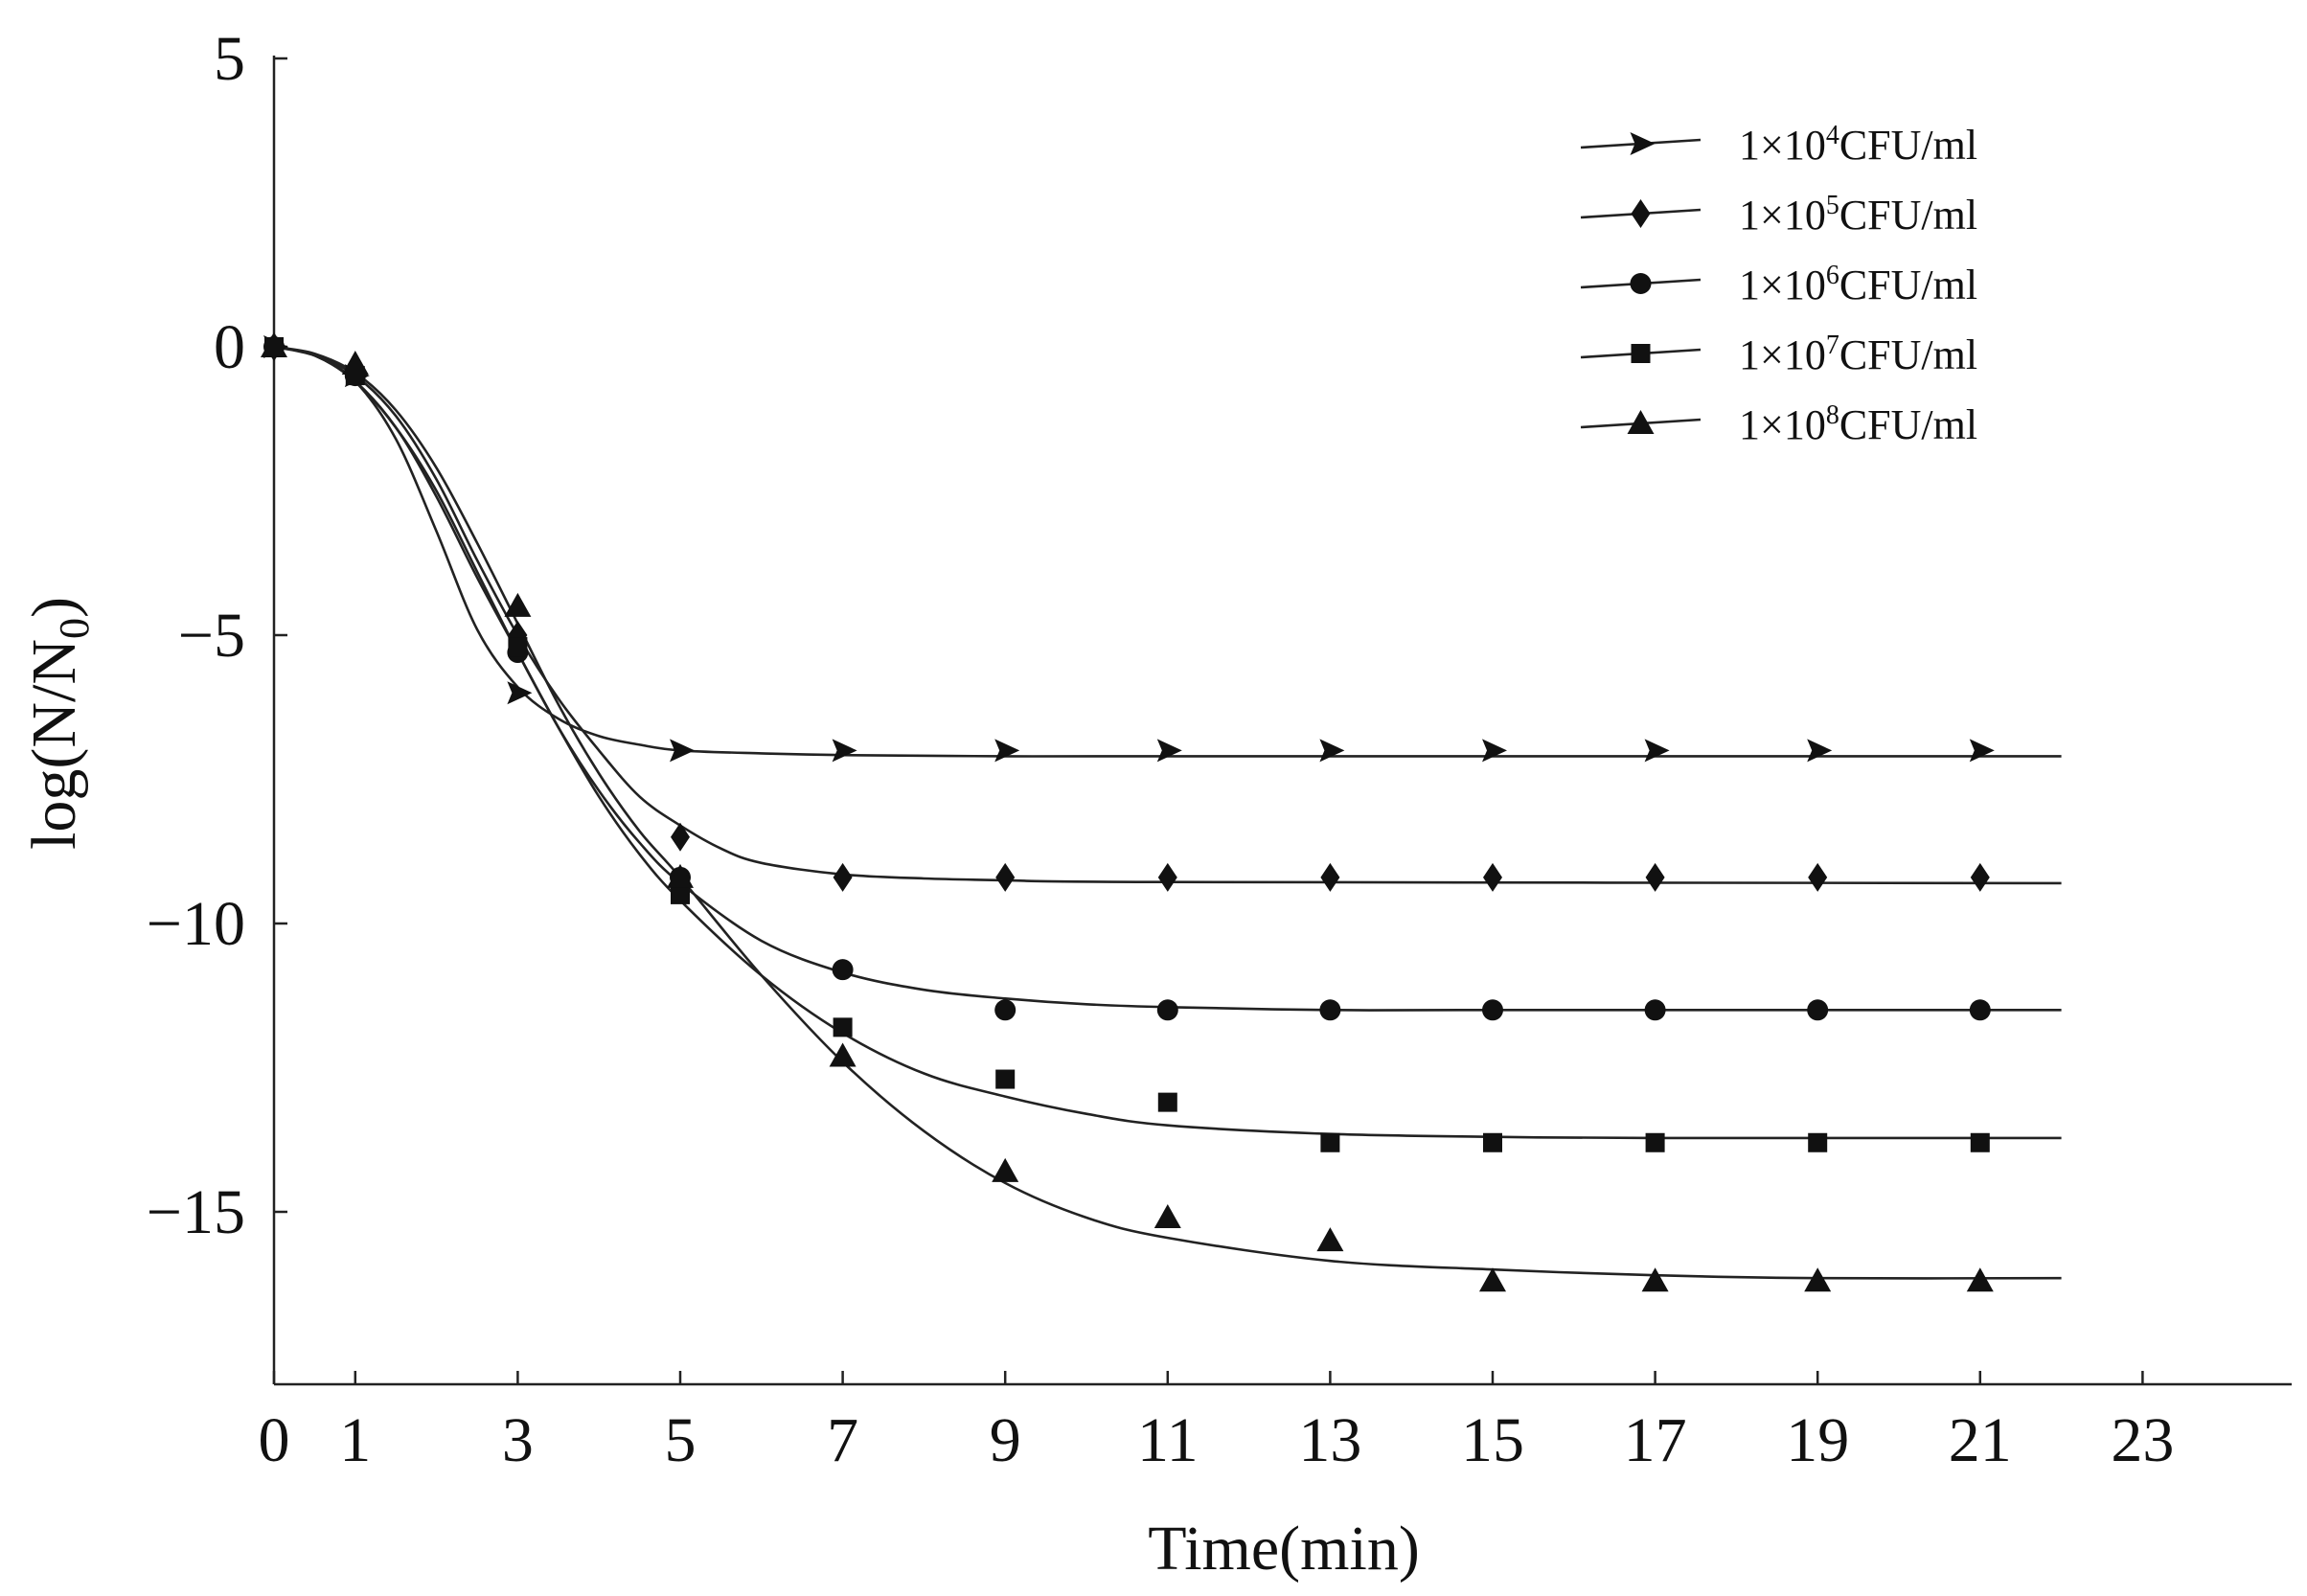 The height and width of the screenshot is (1596, 2307). I want to click on x-tick-label: 17, so click(1655, 1440).